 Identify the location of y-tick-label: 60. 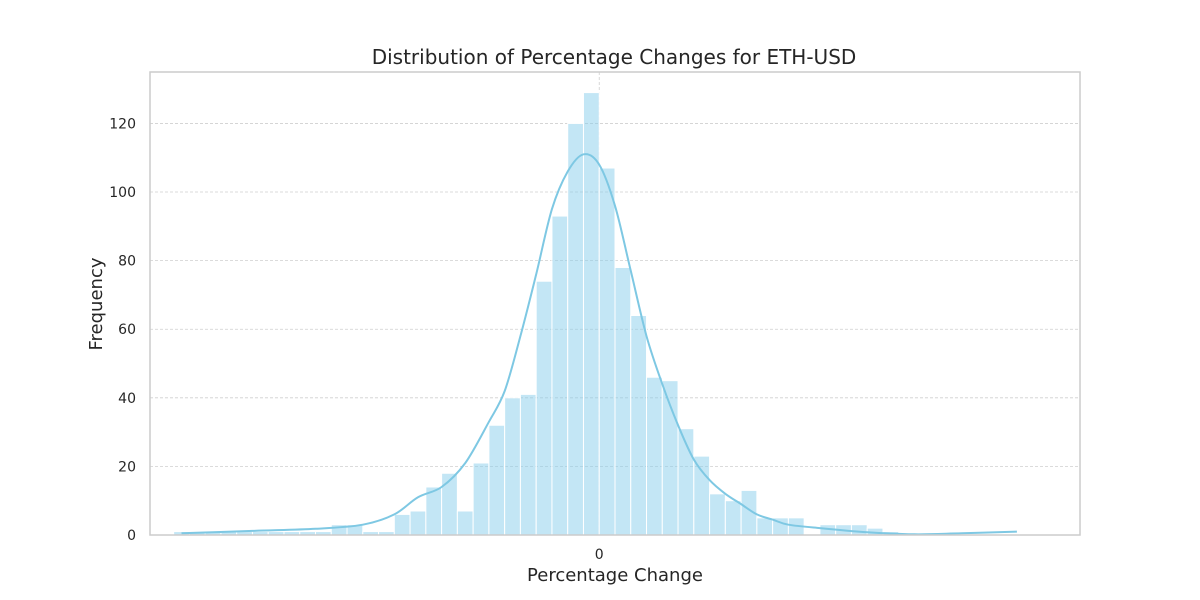
(127, 330).